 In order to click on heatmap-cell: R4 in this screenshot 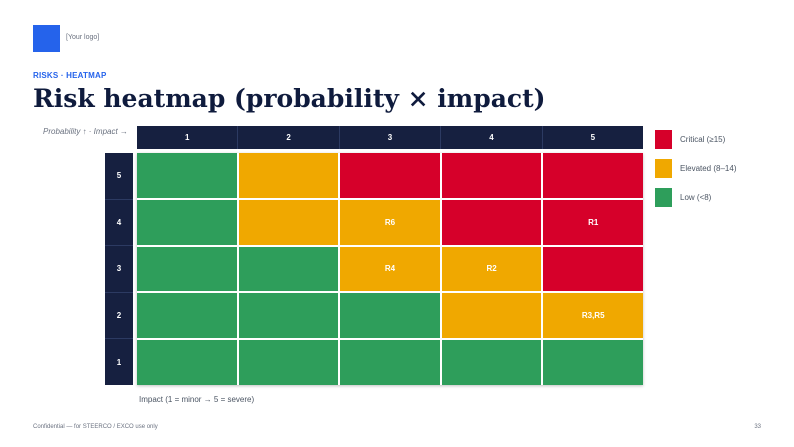, I will do `click(390, 269)`.